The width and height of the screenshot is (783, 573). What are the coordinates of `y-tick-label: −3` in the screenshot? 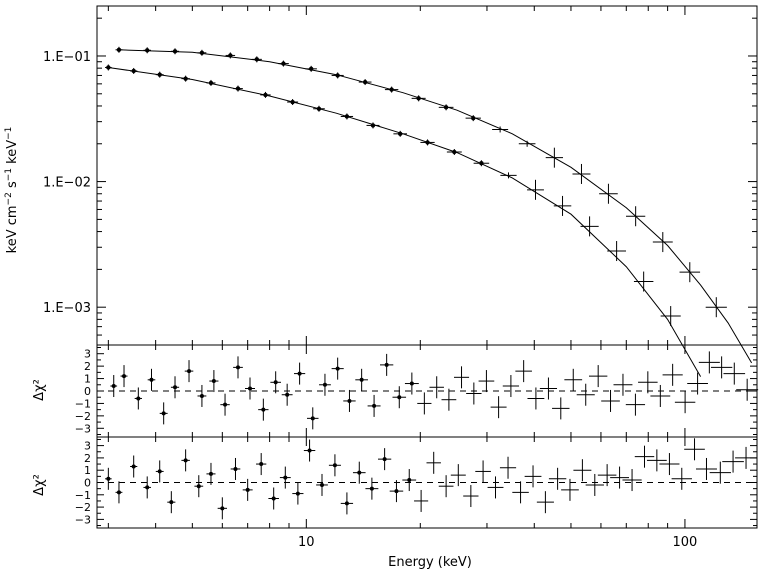 It's located at (83, 519).